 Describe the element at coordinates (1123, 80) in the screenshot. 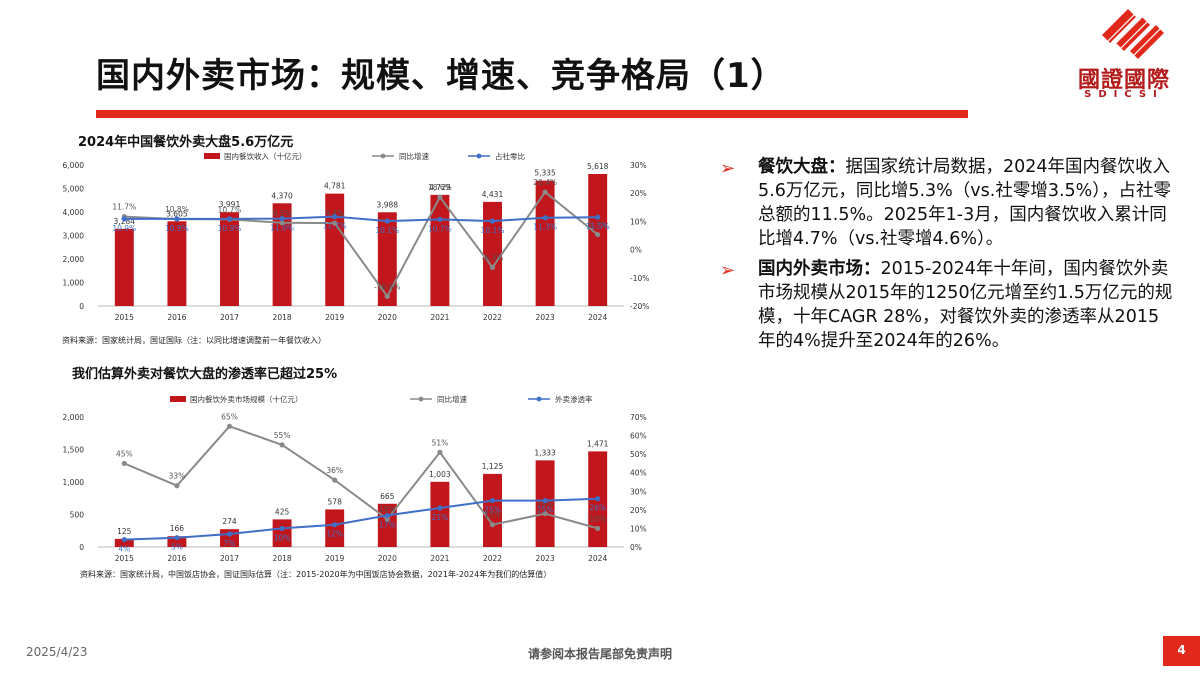

I see `logo-chinese: 國證國際` at that location.